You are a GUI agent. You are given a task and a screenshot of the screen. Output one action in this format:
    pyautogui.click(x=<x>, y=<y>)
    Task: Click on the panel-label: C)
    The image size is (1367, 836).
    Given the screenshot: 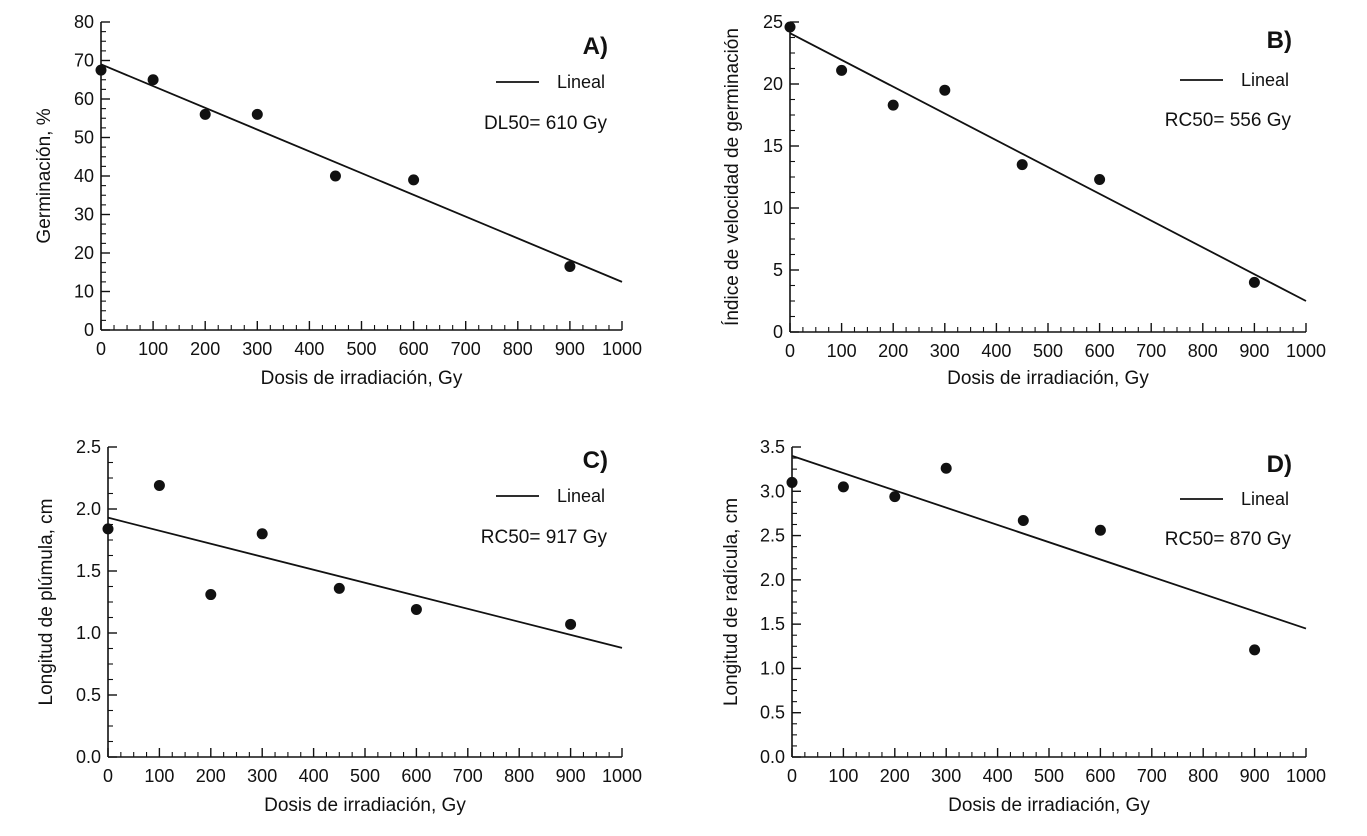 What is the action you would take?
    pyautogui.click(x=595, y=460)
    